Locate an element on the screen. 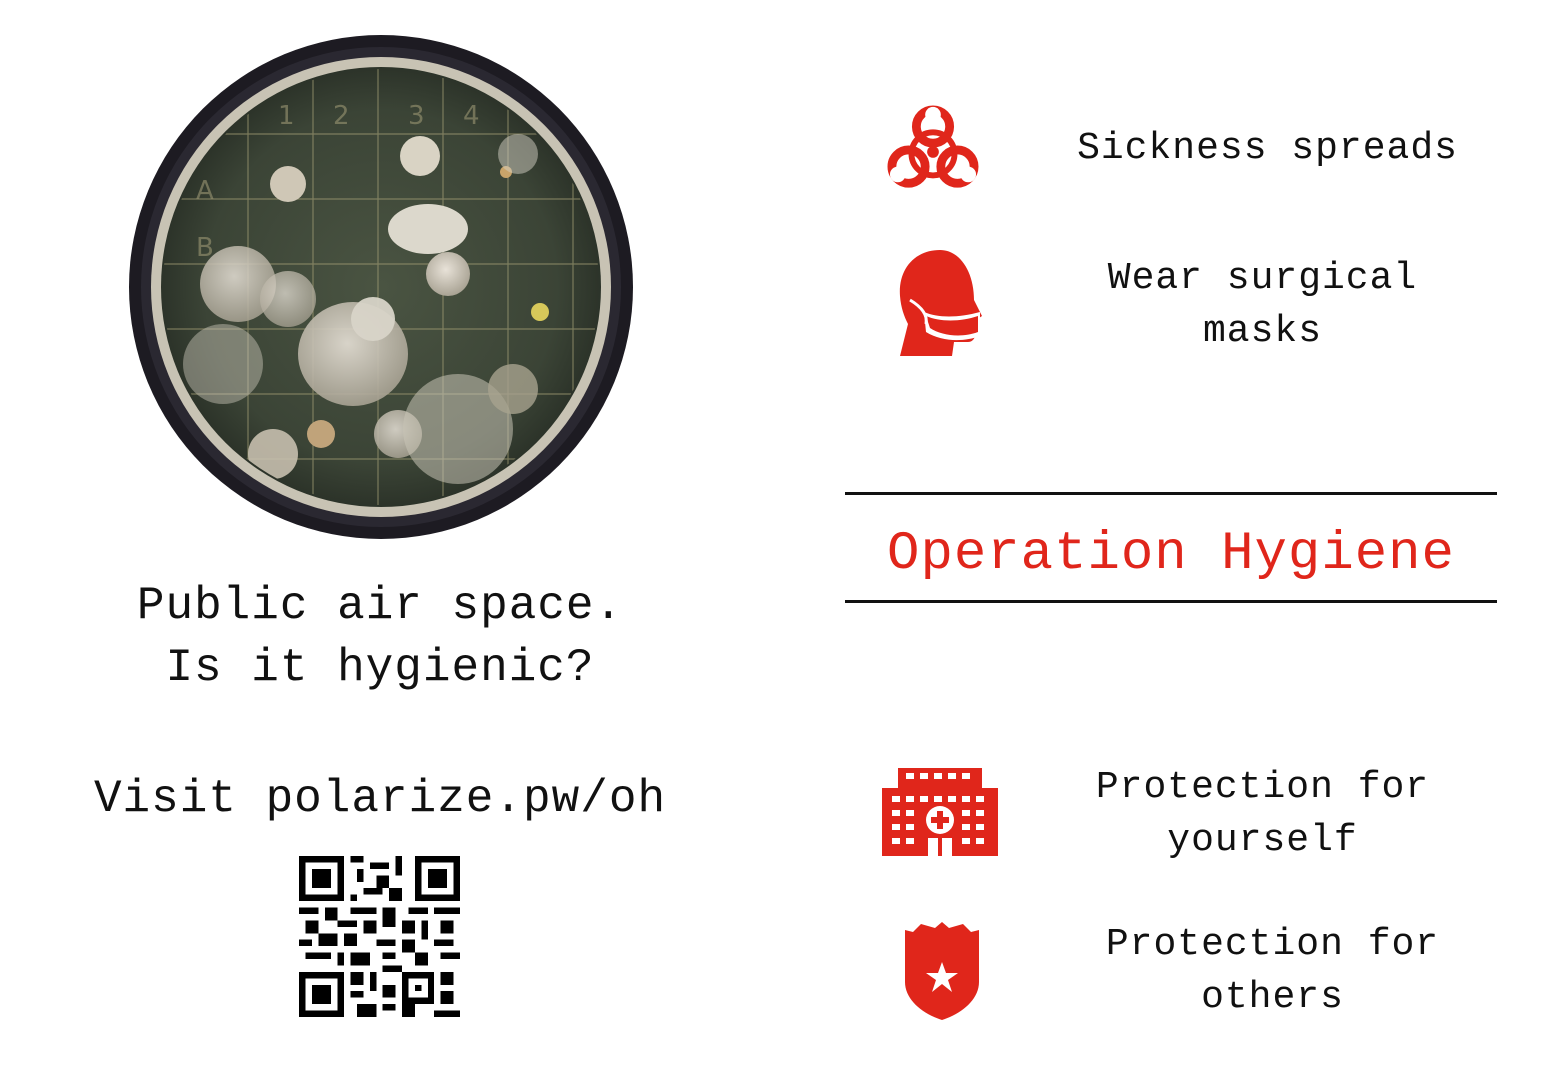 The width and height of the screenshot is (1564, 1079). tagline-line-1: Public air space. is located at coordinates (380, 606).